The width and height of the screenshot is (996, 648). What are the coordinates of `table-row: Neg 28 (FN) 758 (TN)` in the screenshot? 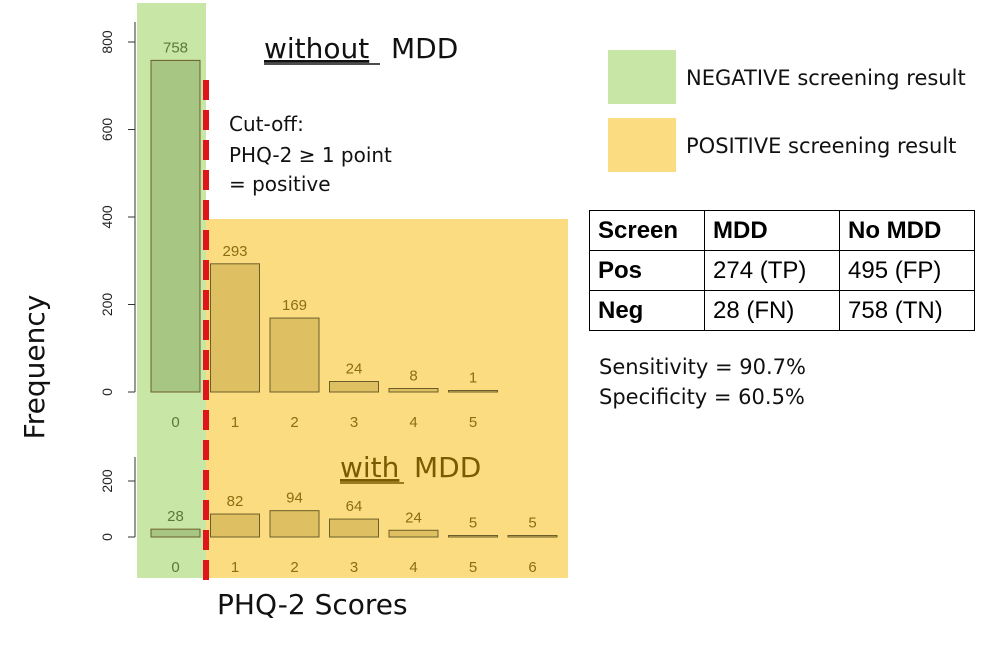 It's located at (782, 310).